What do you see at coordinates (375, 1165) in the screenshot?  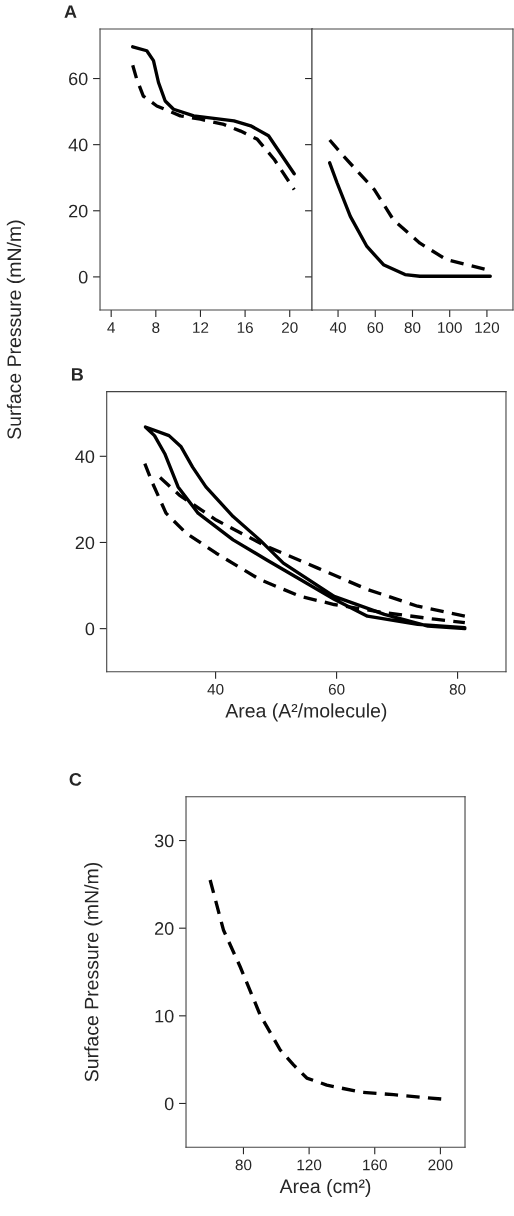 I see `x-tick-label: 160` at bounding box center [375, 1165].